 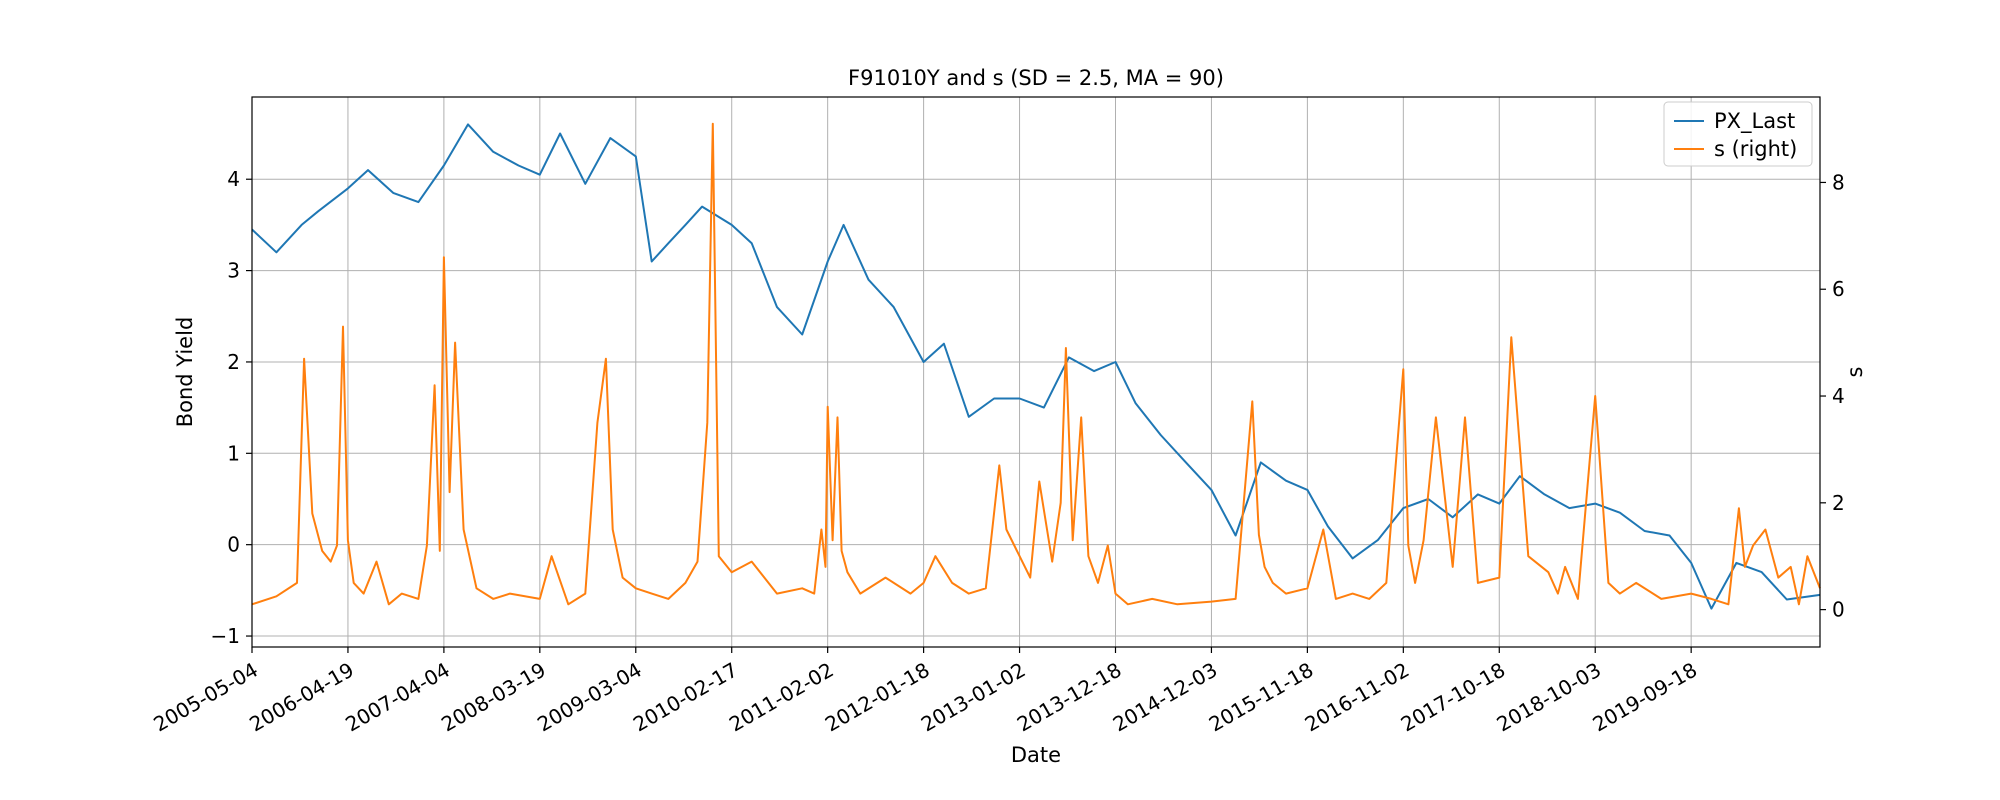 What do you see at coordinates (1755, 149) in the screenshot?
I see `legend-label-s-right: s (right)` at bounding box center [1755, 149].